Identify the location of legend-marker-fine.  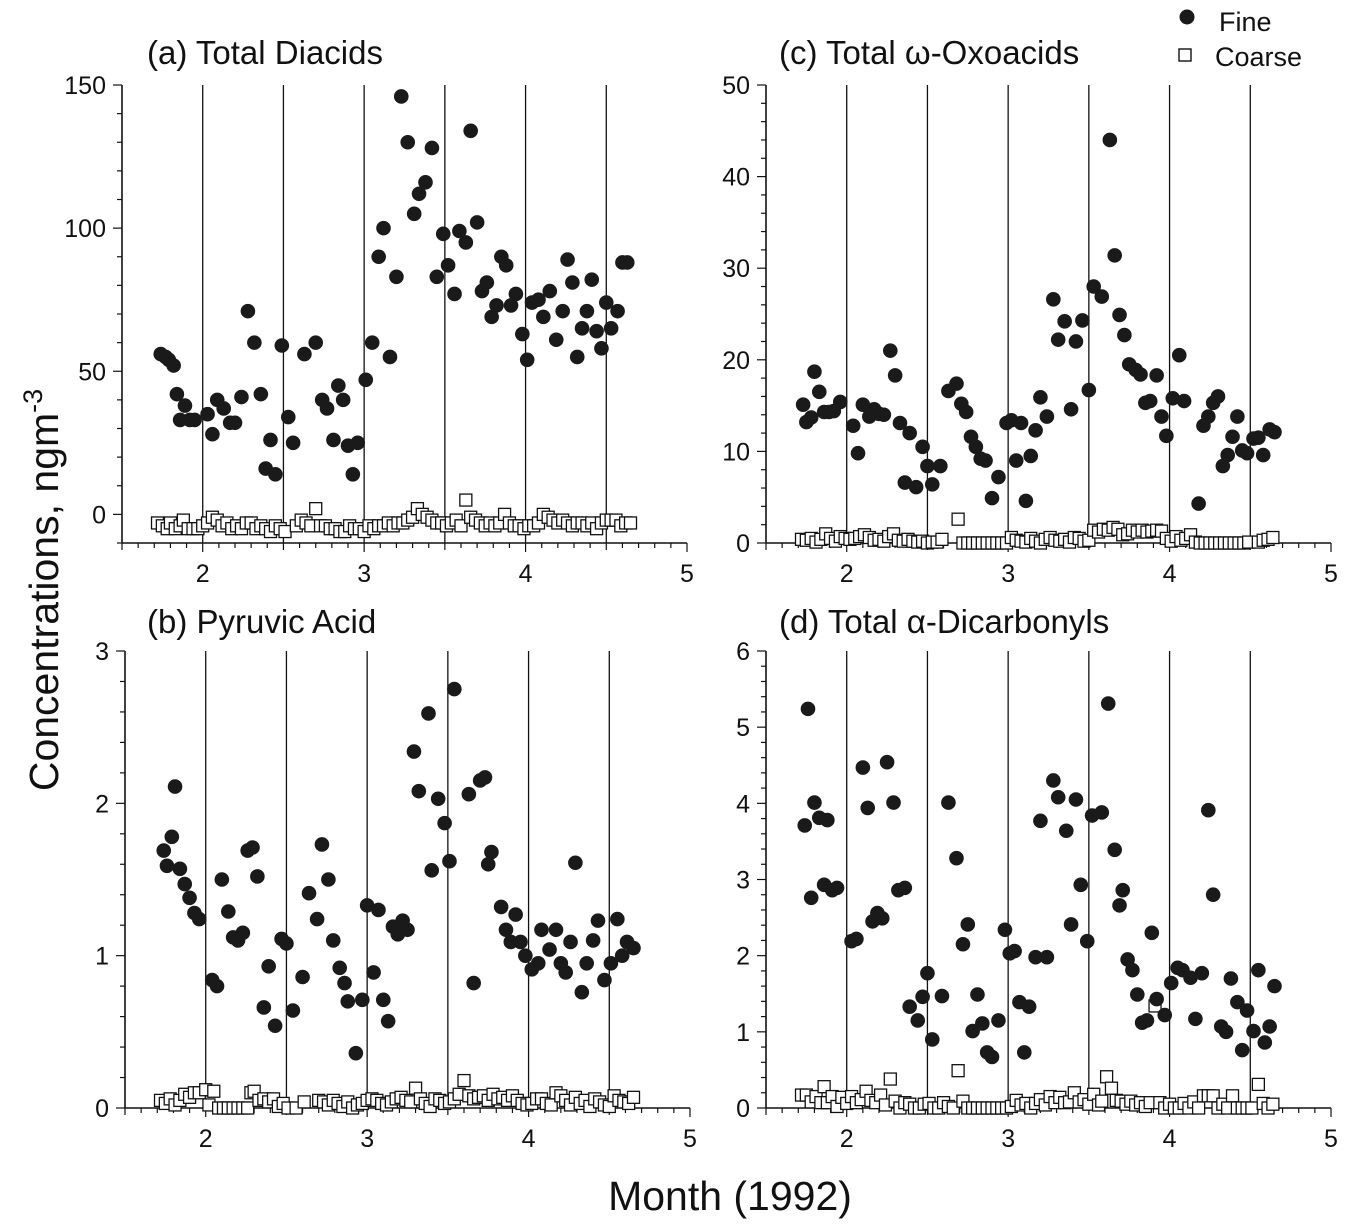
(1187, 17).